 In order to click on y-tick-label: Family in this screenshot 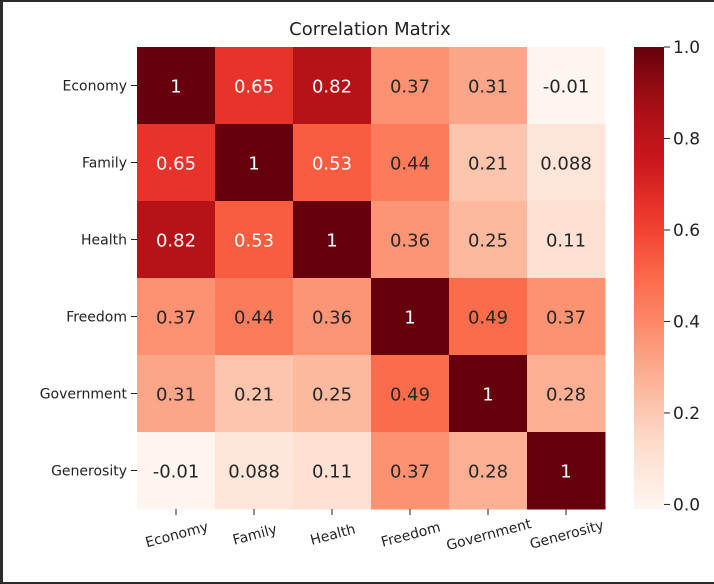, I will do `click(104, 164)`.